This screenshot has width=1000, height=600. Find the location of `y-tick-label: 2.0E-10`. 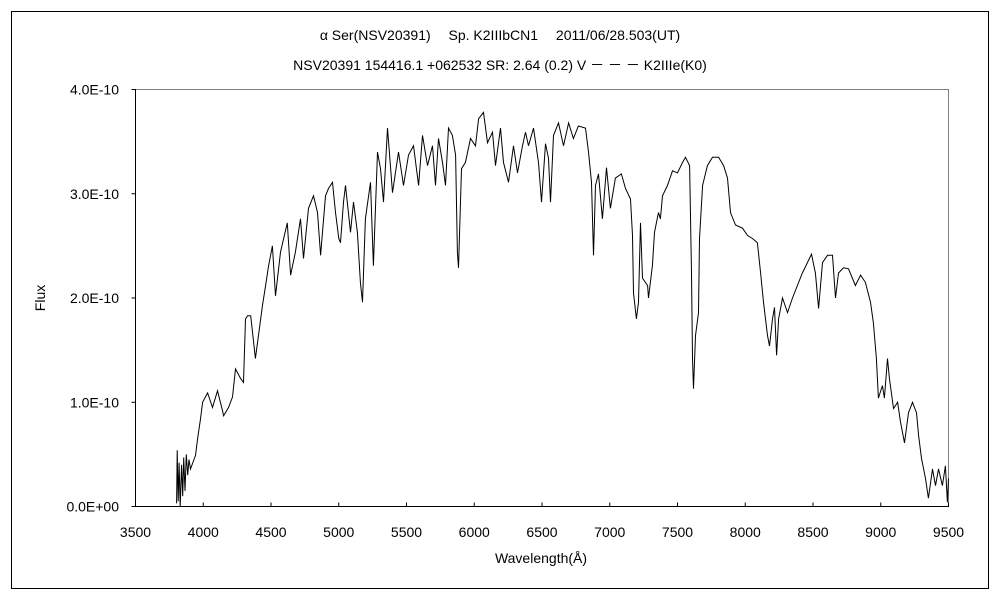

y-tick-label: 2.0E-10 is located at coordinates (94, 298).